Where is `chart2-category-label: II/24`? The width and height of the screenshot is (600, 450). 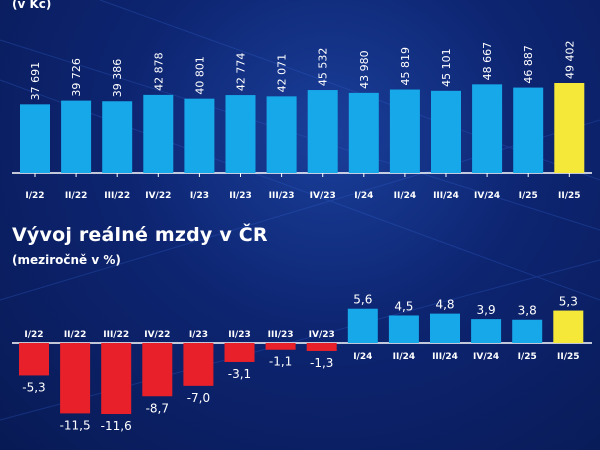 chart2-category-label: II/24 is located at coordinates (404, 357).